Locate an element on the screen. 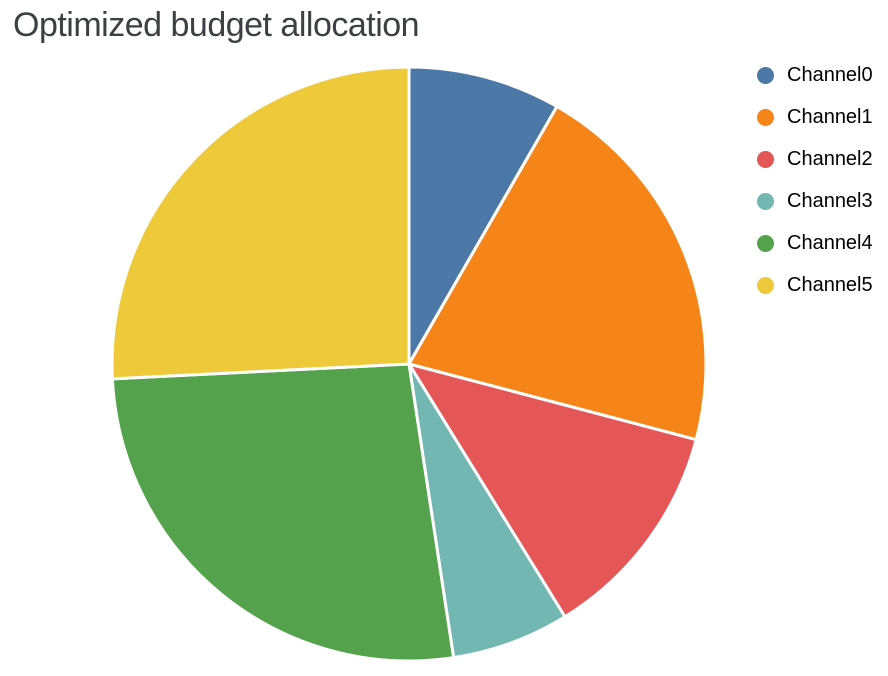  legend-item-channel2: Channel2 is located at coordinates (815, 159).